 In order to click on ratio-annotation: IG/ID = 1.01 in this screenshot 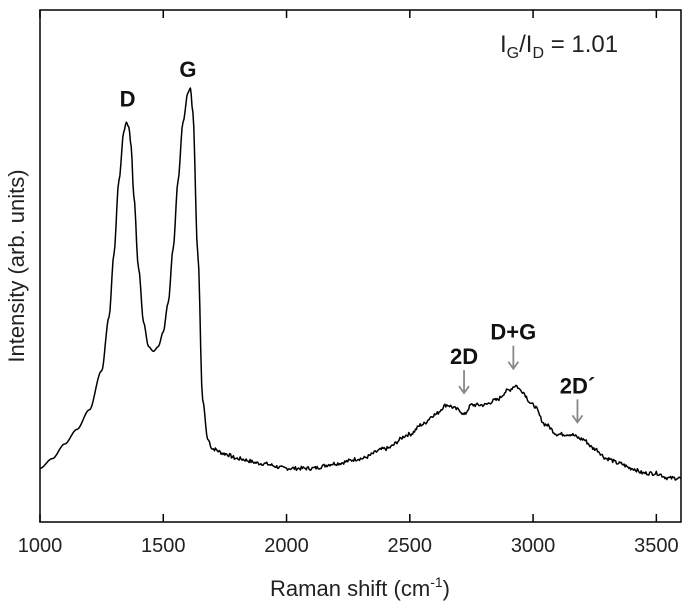, I will do `click(559, 46)`.